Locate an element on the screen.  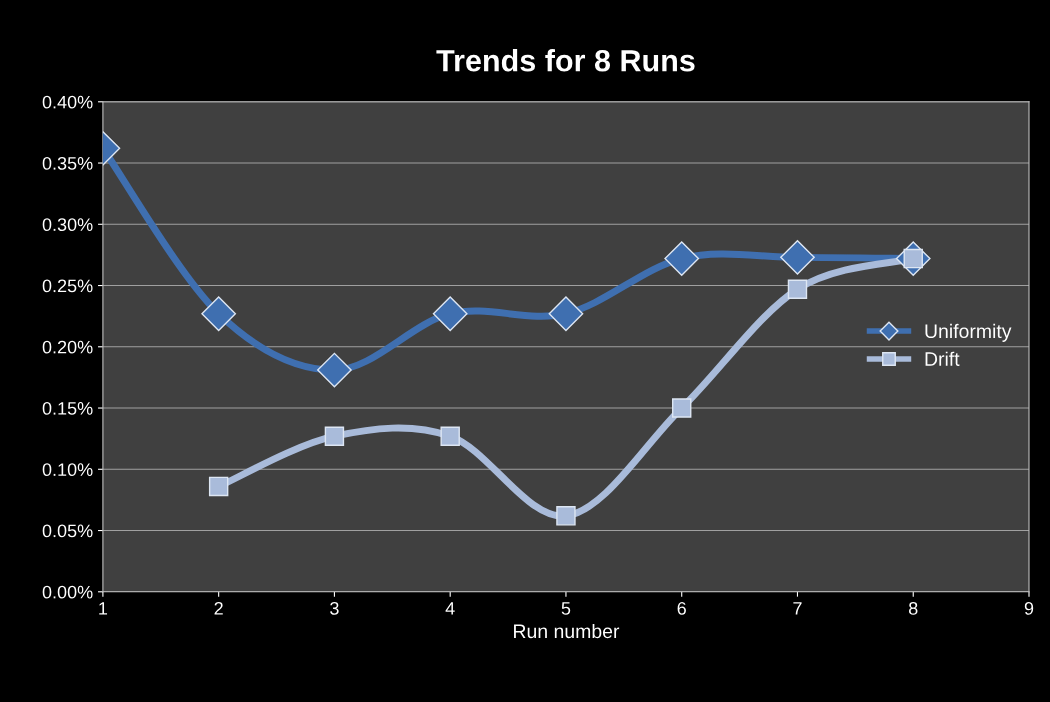
y-tick-label: 0.00% is located at coordinates (67, 592).